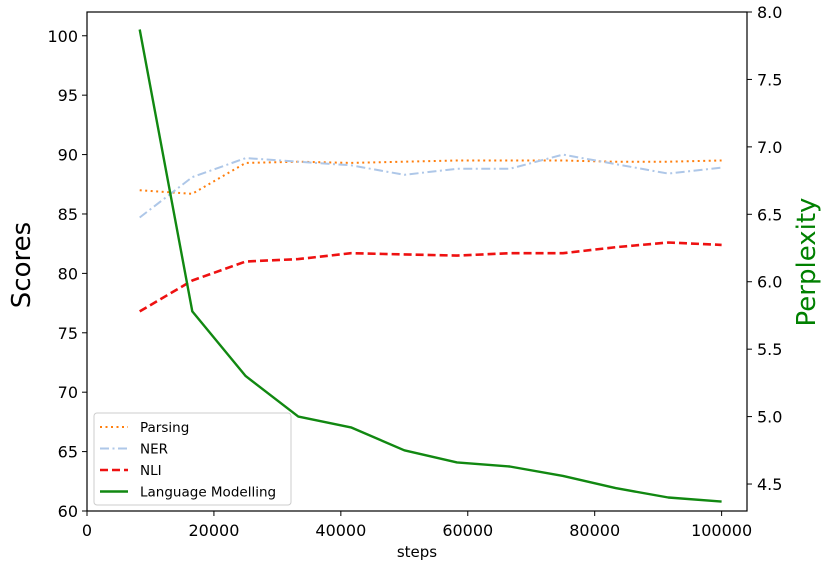 The height and width of the screenshot is (571, 830). I want to click on legend: Parsing NER NLI Language Modelling, so click(192, 459).